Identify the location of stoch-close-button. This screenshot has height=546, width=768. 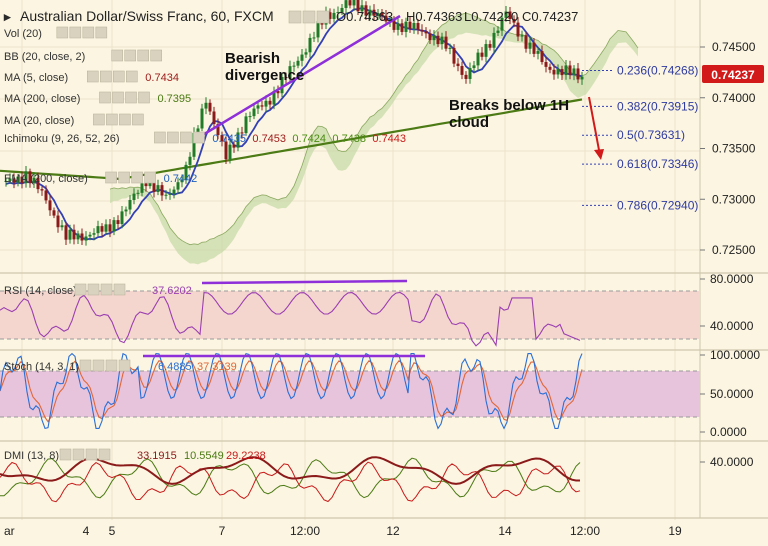
(124, 365).